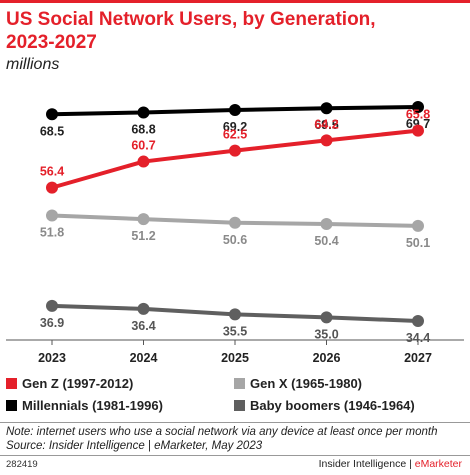 This screenshot has height=475, width=470. Describe the element at coordinates (418, 358) in the screenshot. I see `x-tick-label-2027: 2027` at that location.